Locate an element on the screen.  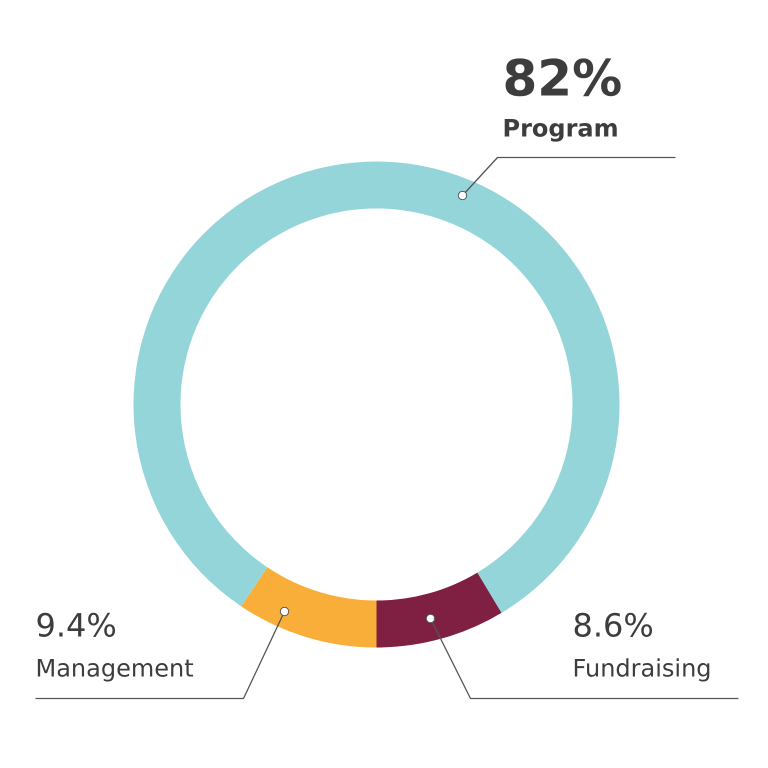
slice-label: Program is located at coordinates (560, 128).